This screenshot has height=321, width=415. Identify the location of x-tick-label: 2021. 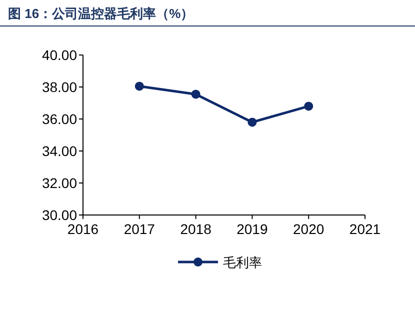
(365, 229).